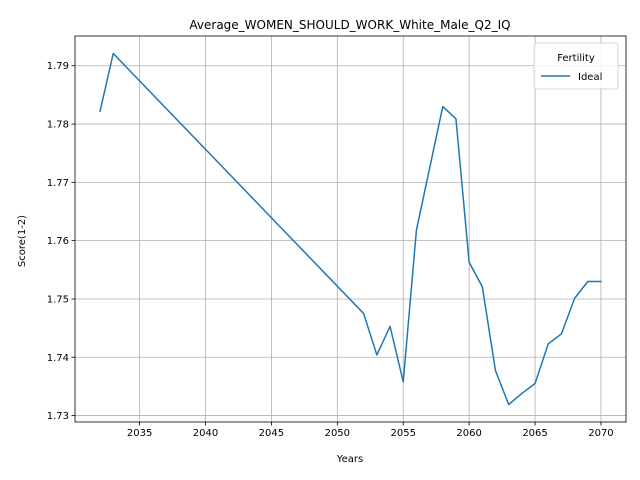  What do you see at coordinates (205, 433) in the screenshot?
I see `x-tick-label: 2040` at bounding box center [205, 433].